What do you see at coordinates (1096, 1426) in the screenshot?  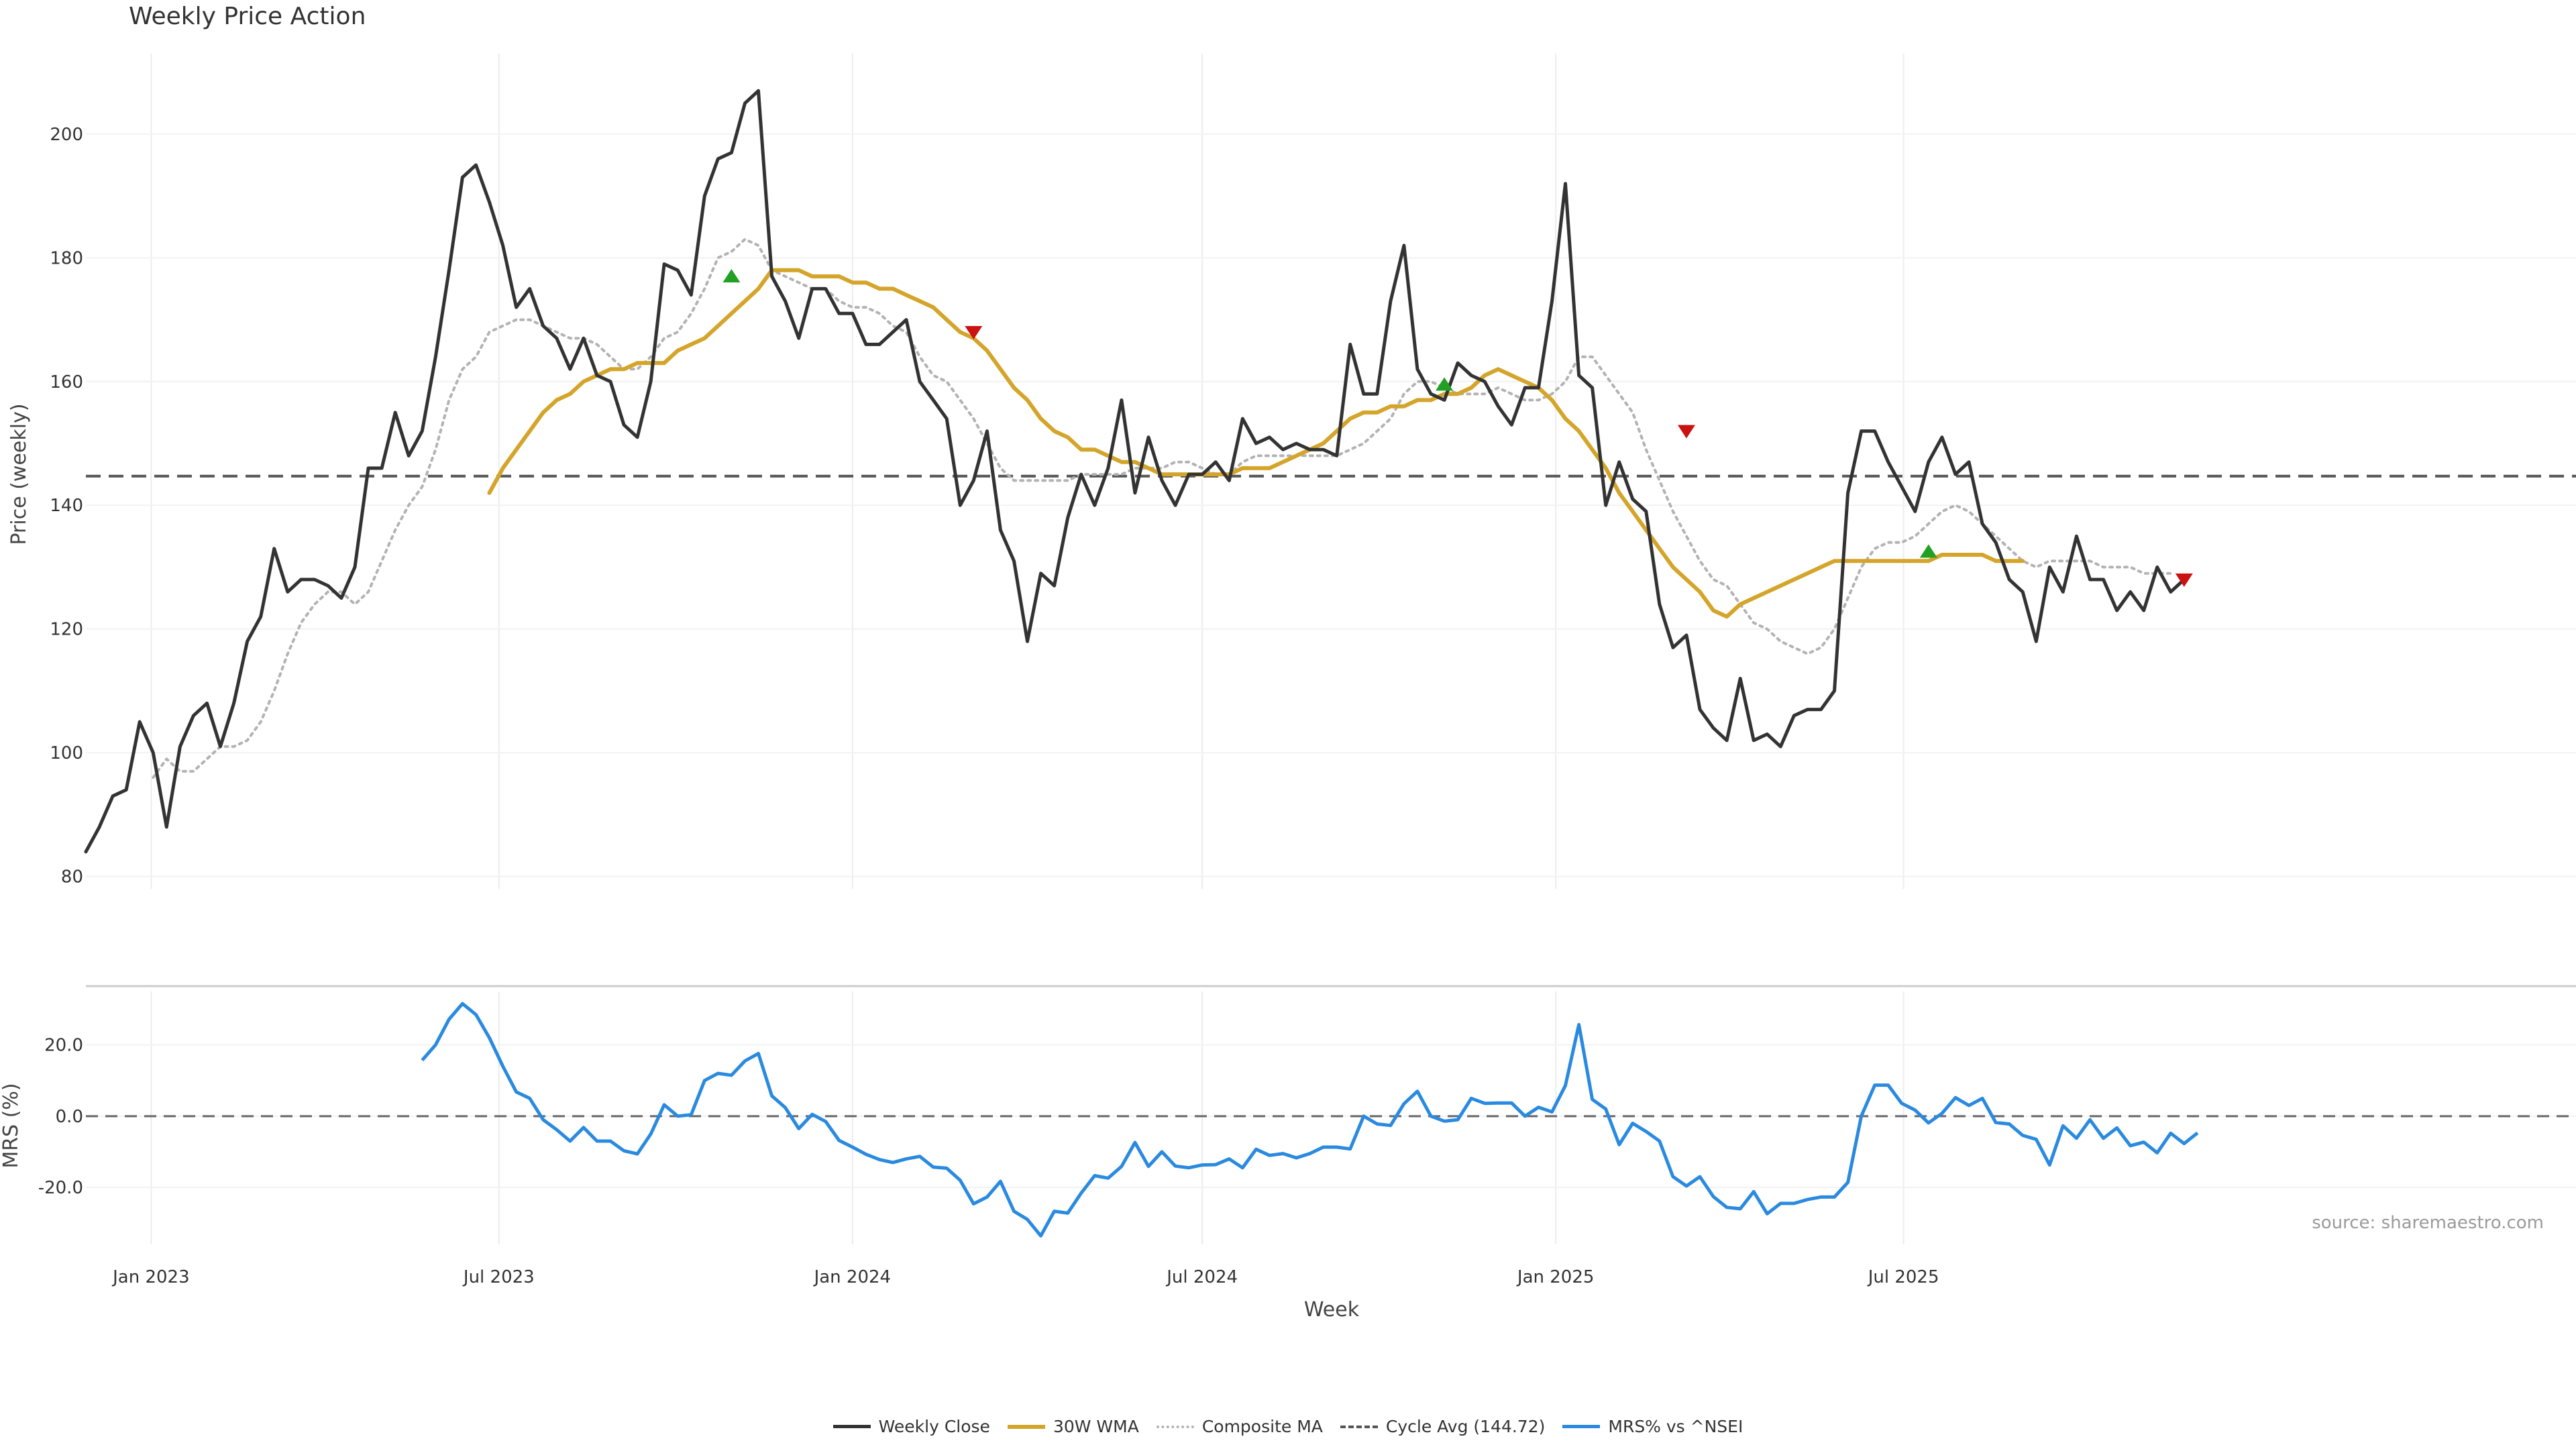 I see `legend-label: 30W WMA` at bounding box center [1096, 1426].